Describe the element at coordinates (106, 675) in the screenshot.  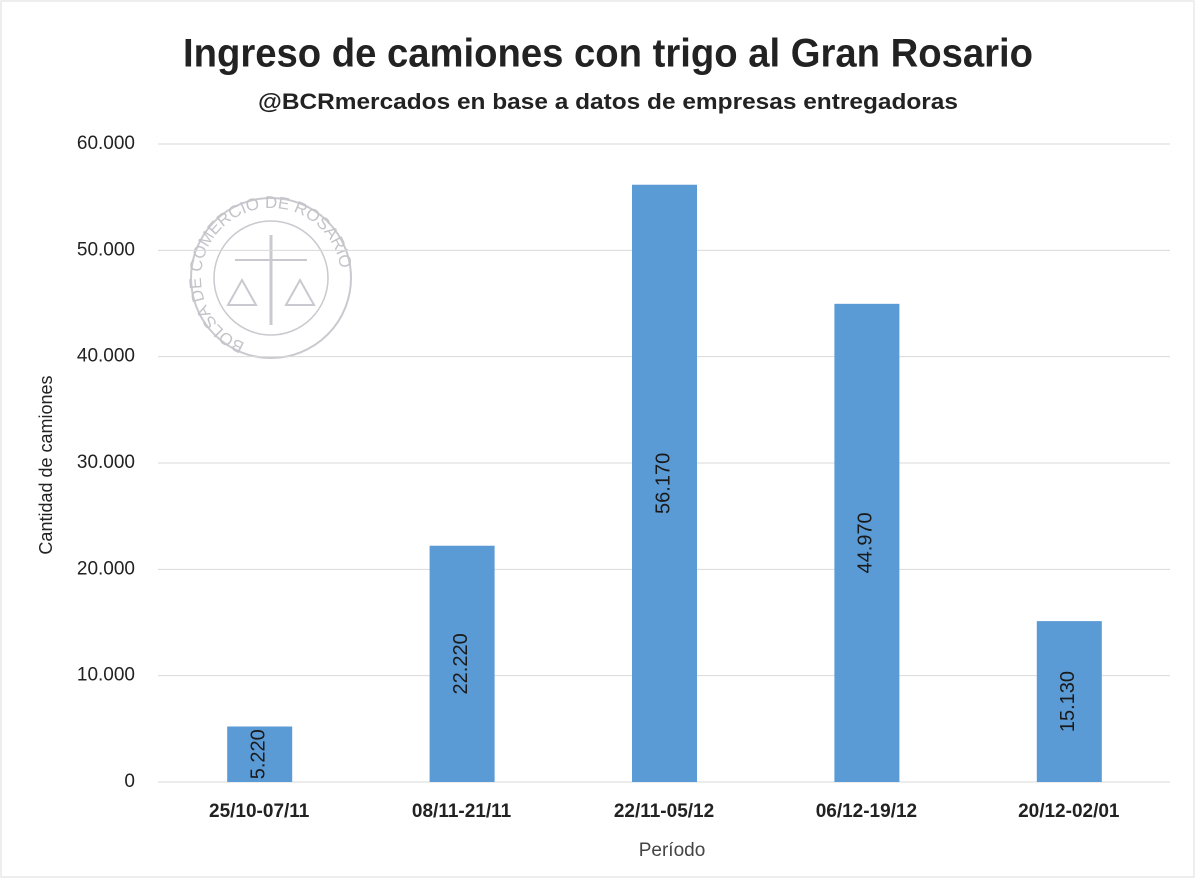
I see `y-tick-label: 10.000` at that location.